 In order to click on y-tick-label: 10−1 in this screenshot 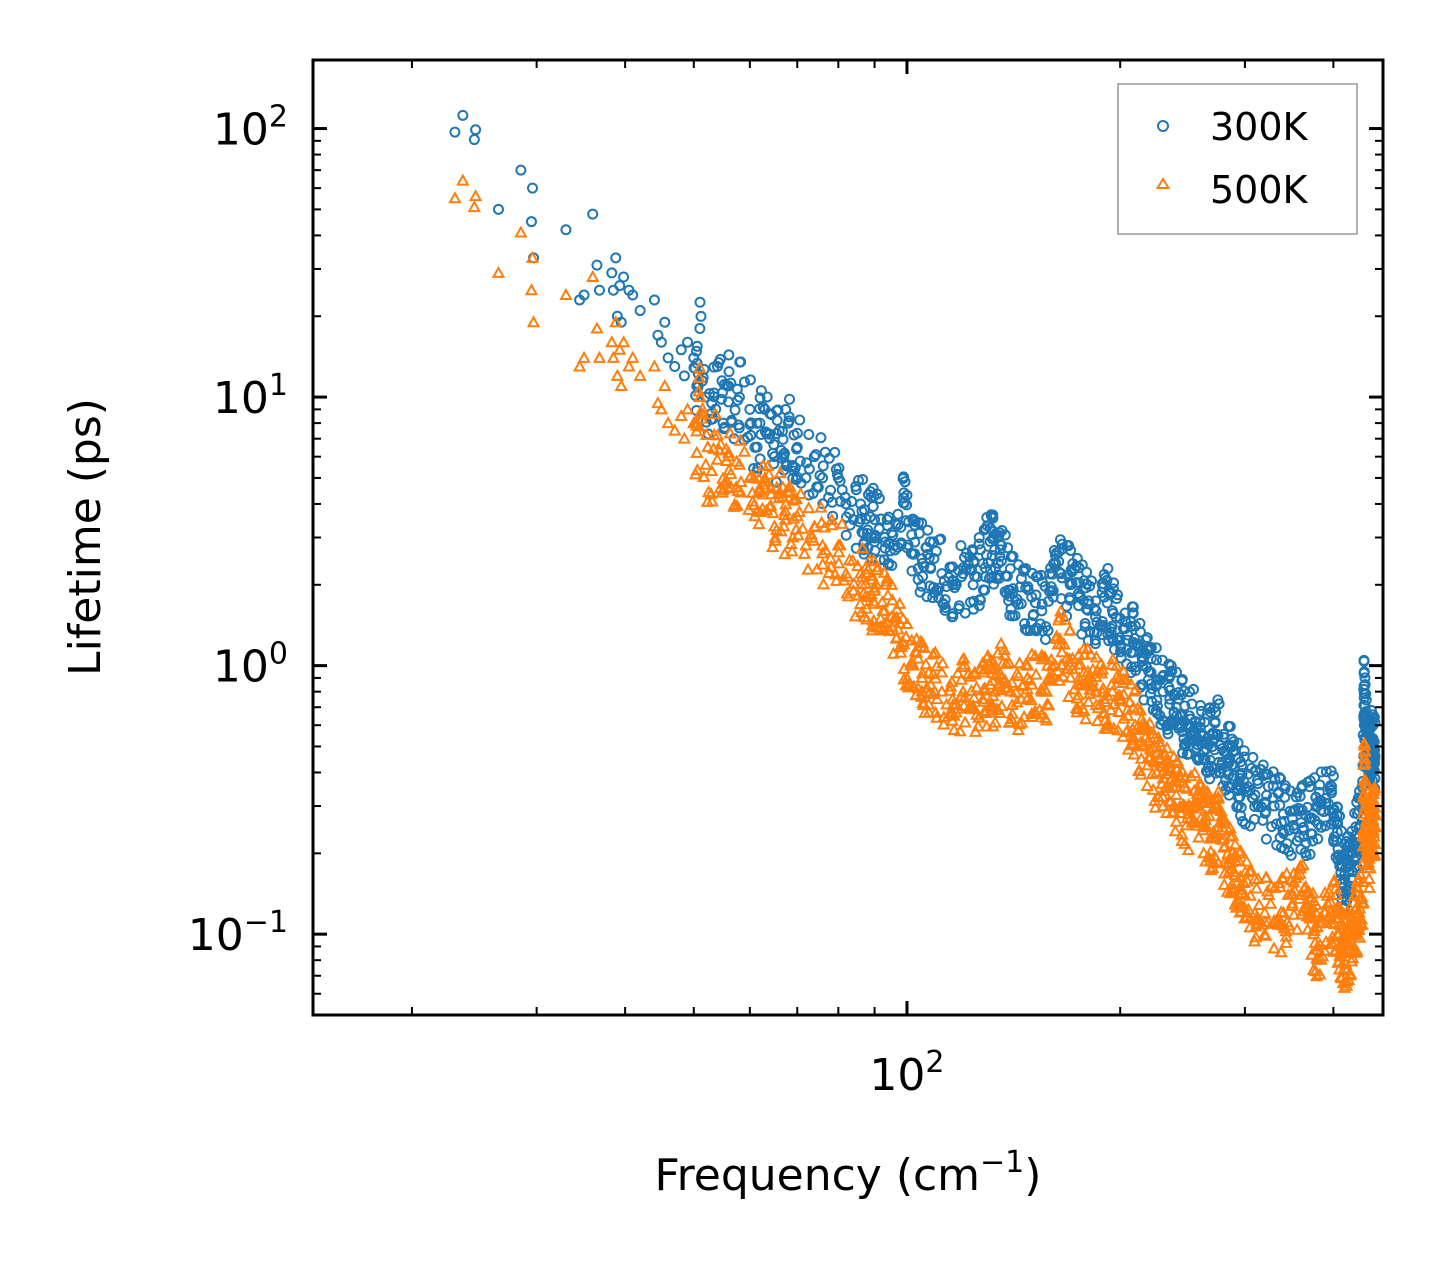, I will do `click(238, 933)`.